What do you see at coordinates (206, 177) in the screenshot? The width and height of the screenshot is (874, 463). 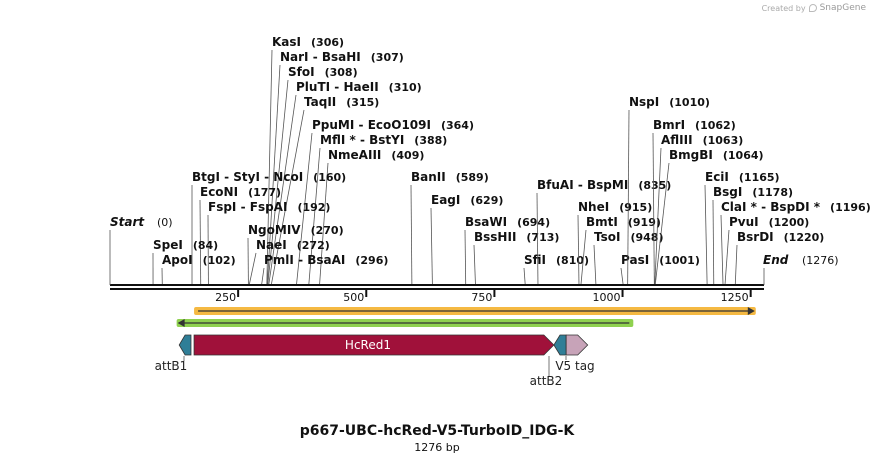 I see `site-name: BtgI` at bounding box center [206, 177].